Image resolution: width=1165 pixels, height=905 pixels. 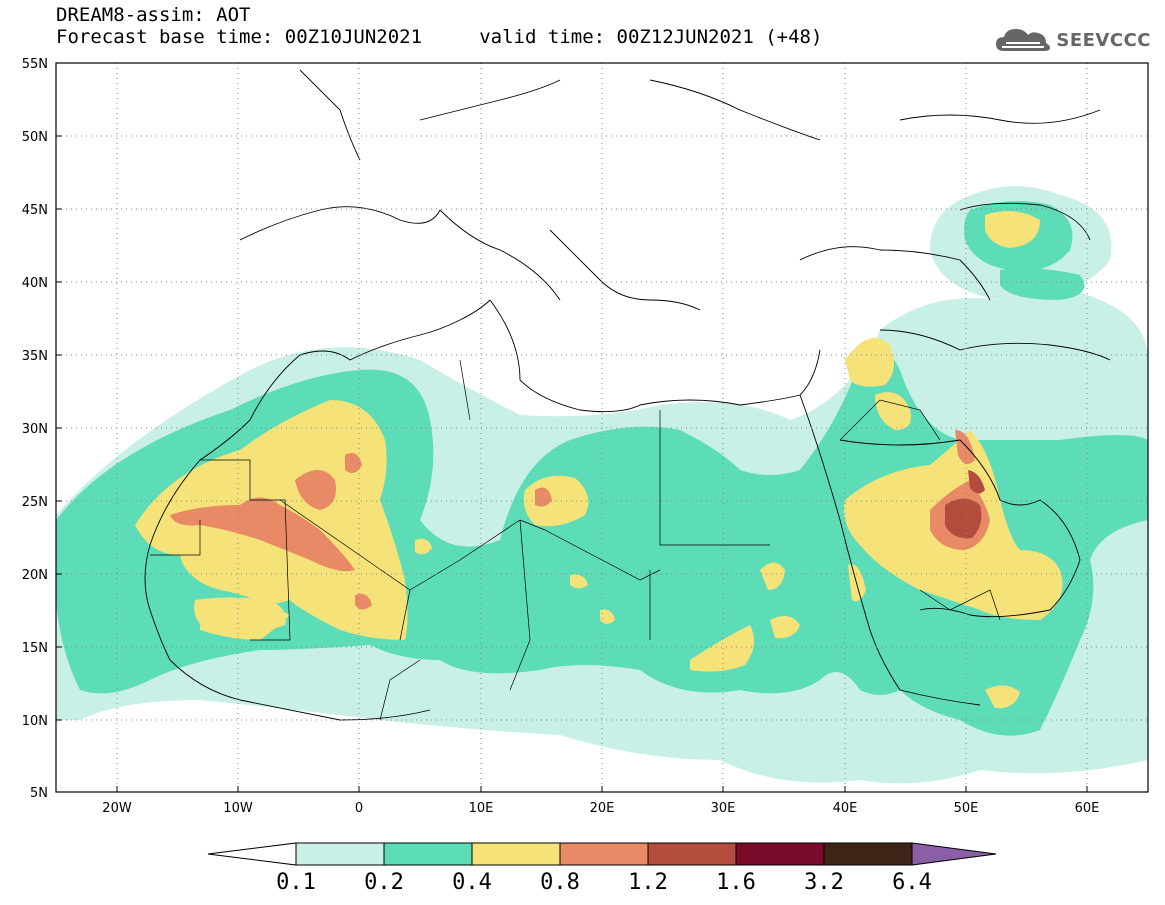 I want to click on lat-label: 45N, so click(x=35, y=210).